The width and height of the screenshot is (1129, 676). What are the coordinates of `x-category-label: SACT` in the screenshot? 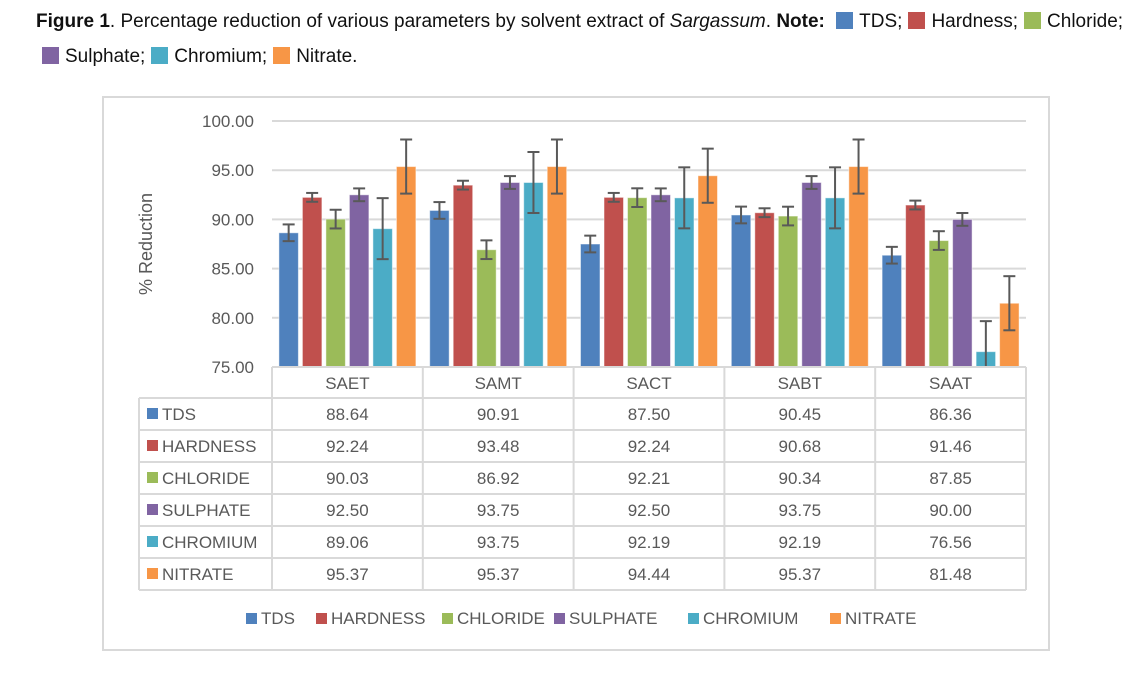 It's located at (648, 383).